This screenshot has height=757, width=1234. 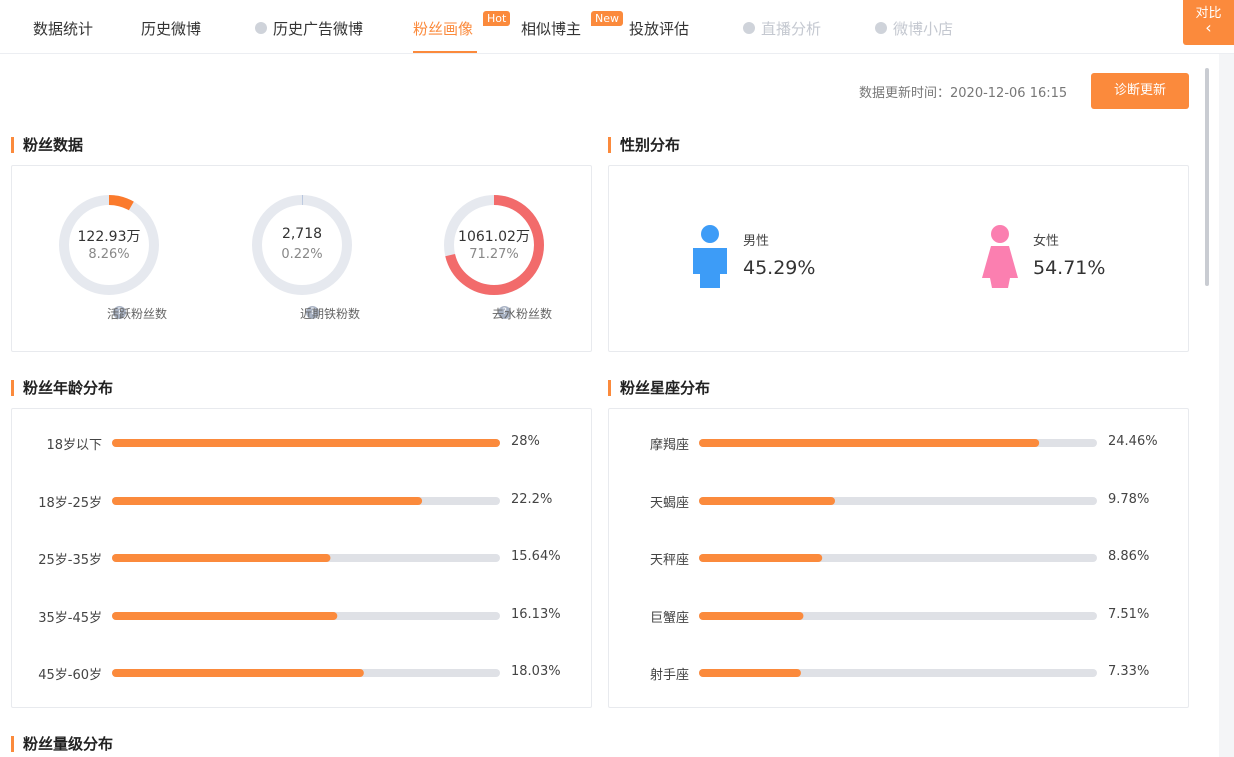 I want to click on section-title: 粉丝星座分布, so click(x=659, y=388).